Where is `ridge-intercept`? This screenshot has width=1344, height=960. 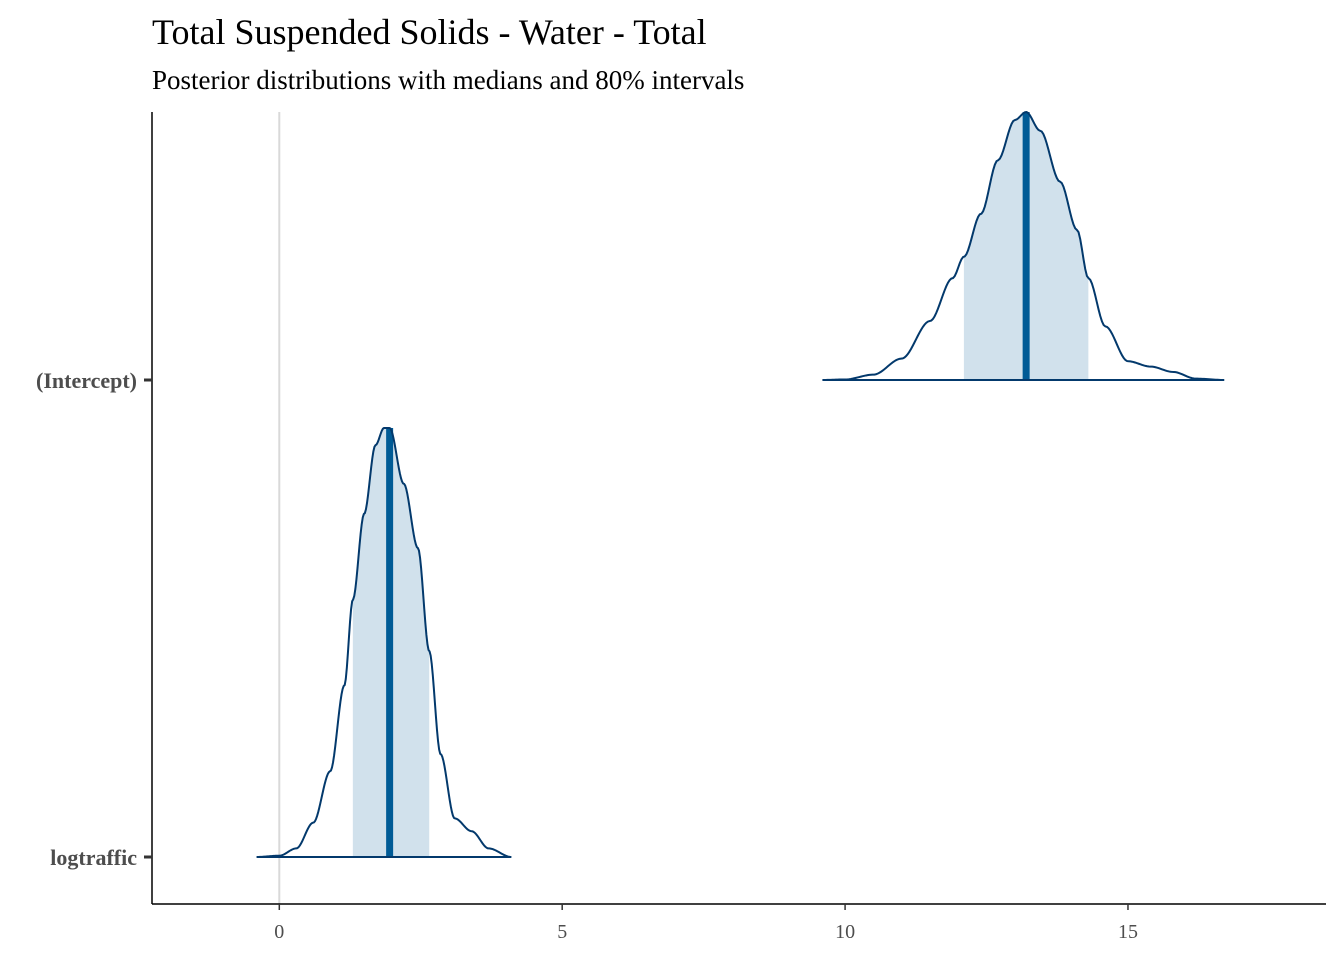
ridge-intercept is located at coordinates (1023, 246).